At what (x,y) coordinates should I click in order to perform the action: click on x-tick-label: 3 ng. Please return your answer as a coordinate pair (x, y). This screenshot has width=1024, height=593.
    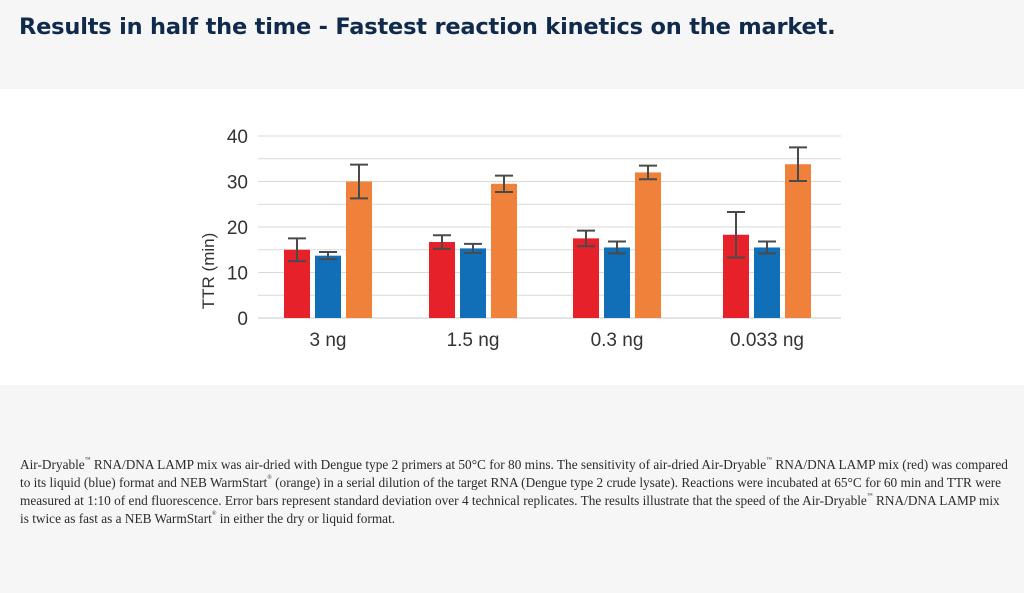
    Looking at the image, I should click on (328, 340).